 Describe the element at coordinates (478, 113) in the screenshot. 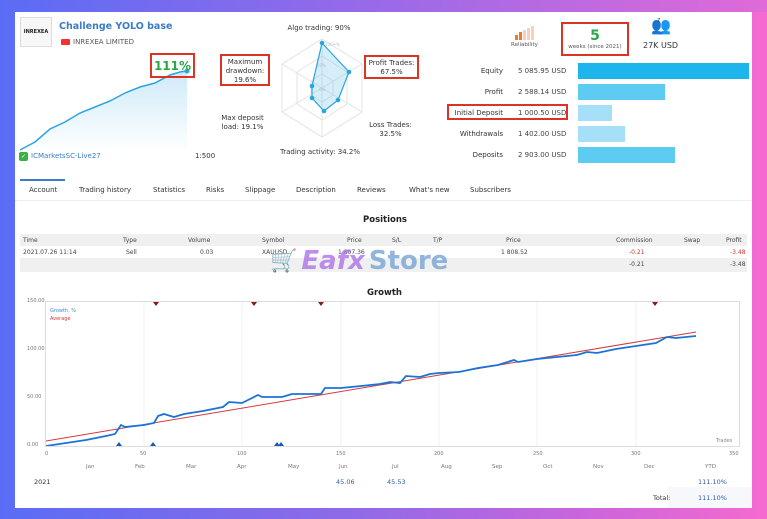

I see `initial-deposit-label: Initial Deposit` at that location.